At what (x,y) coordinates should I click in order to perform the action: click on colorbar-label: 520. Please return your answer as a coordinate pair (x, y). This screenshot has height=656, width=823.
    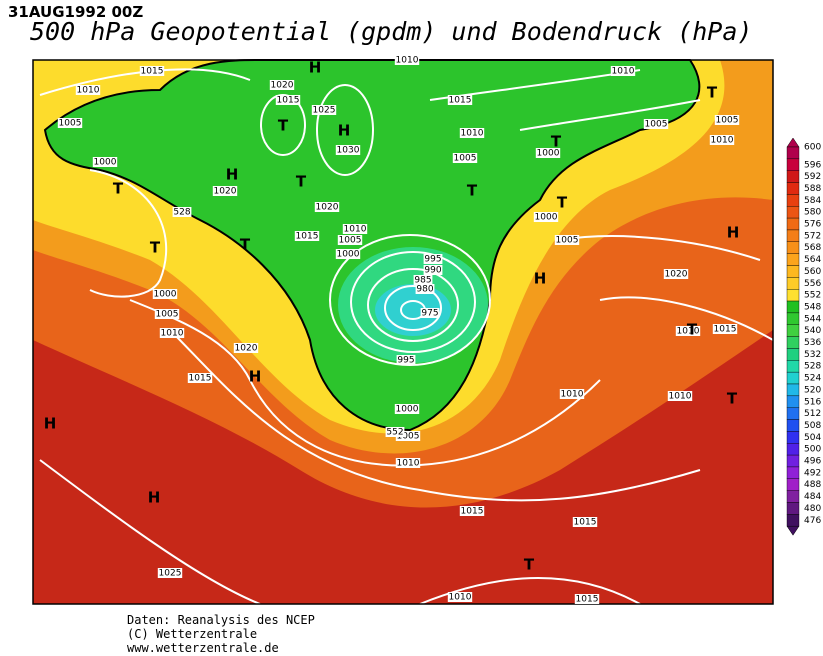
    Looking at the image, I should click on (812, 390).